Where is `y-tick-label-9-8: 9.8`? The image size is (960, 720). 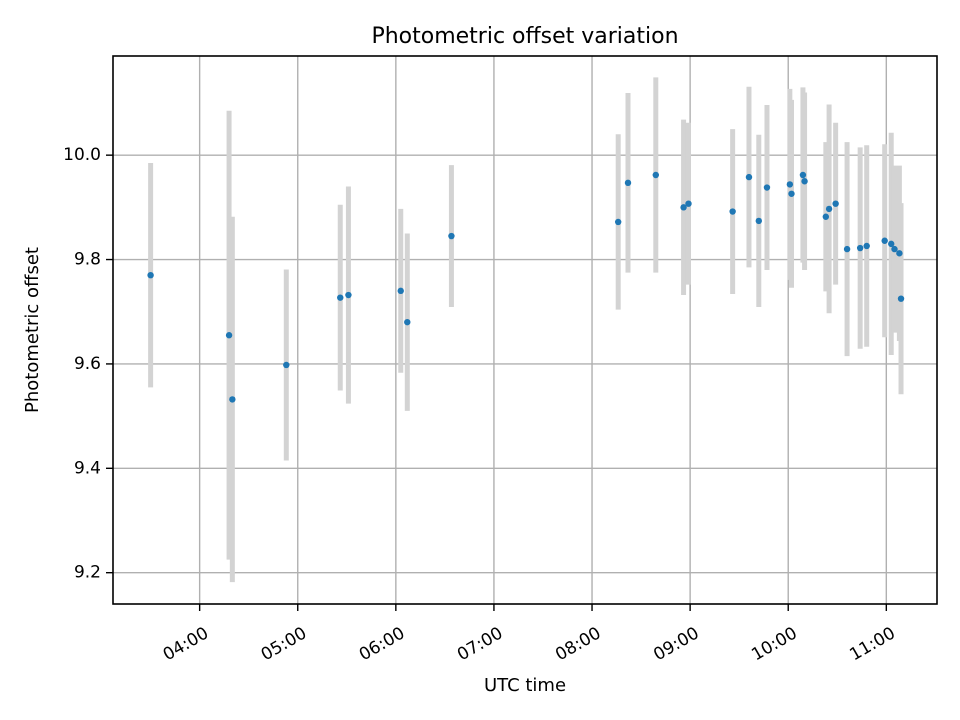 y-tick-label-9-8: 9.8 is located at coordinates (87, 260).